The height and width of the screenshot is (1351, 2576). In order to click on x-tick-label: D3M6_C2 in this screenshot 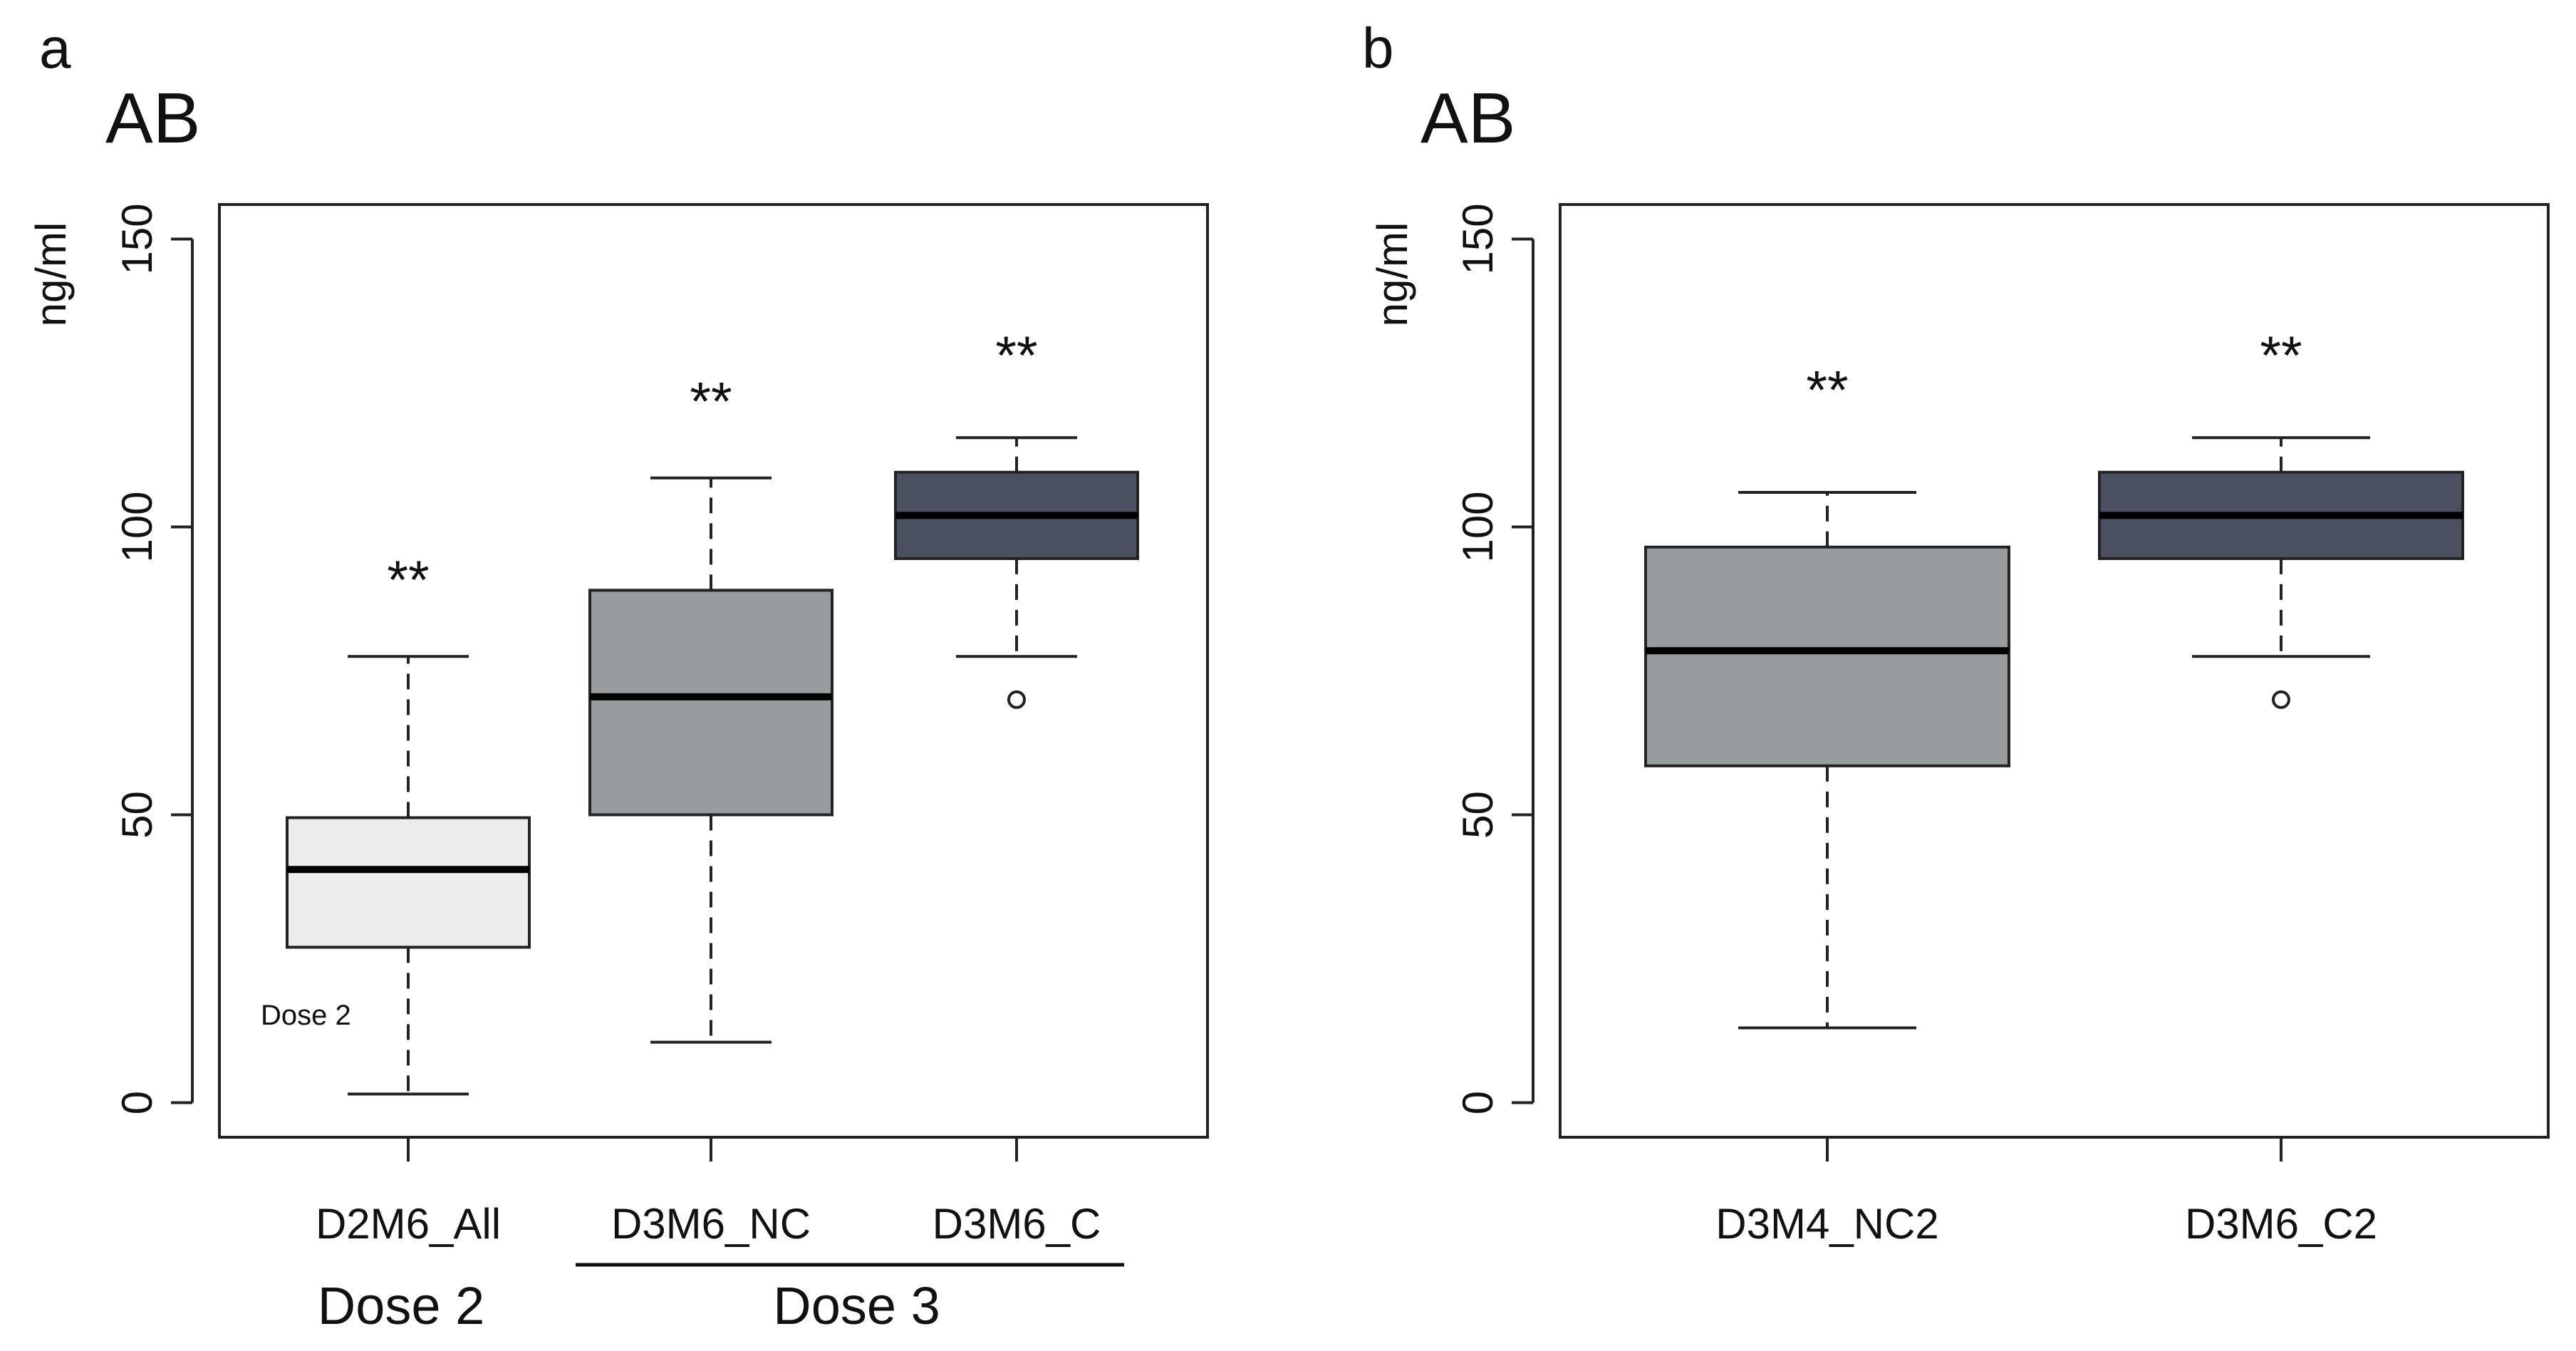, I will do `click(2281, 1224)`.